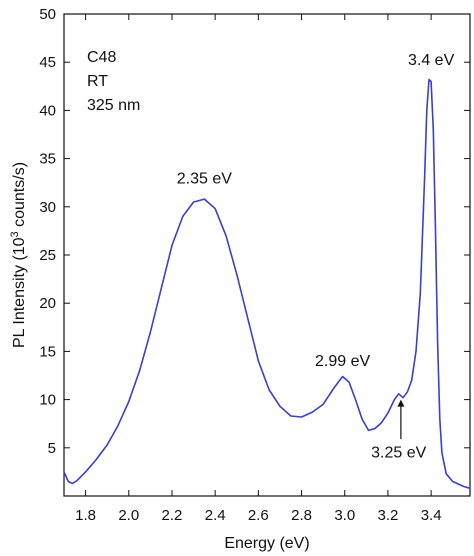  I want to click on x-tick-label: 1.8, so click(85, 515).